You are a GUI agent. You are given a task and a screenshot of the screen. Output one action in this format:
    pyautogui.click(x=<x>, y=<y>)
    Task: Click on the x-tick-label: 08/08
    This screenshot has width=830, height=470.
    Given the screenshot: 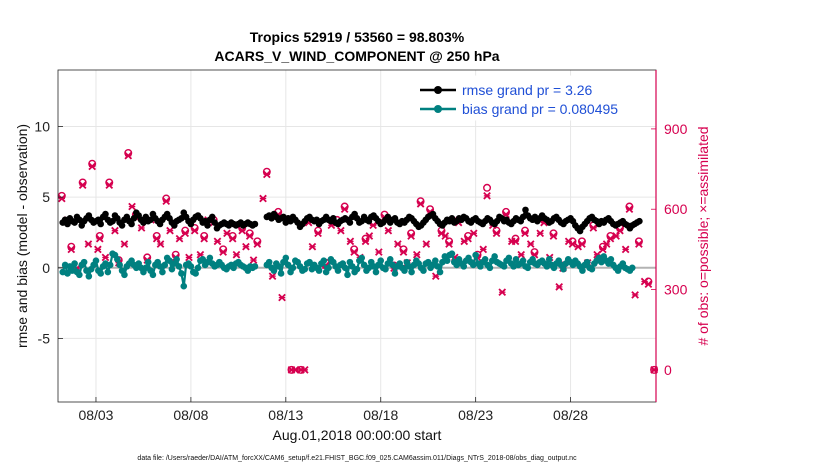 What is the action you would take?
    pyautogui.click(x=190, y=415)
    